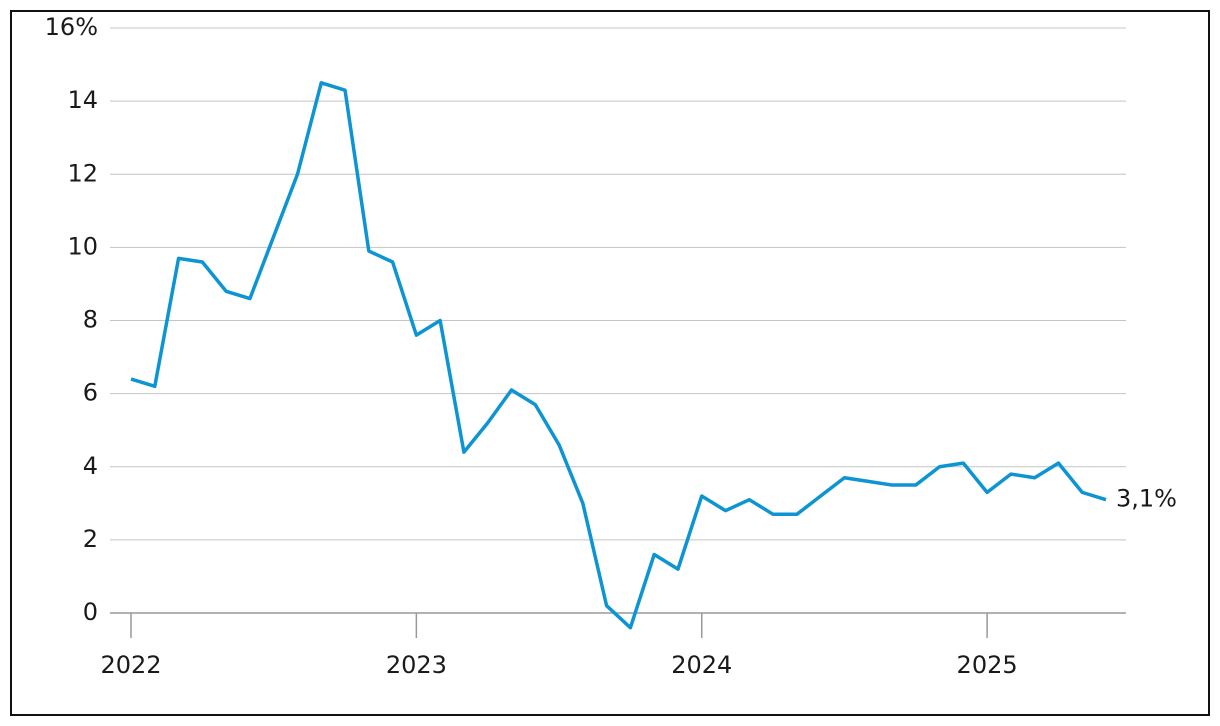  Describe the element at coordinates (701, 665) in the screenshot. I see `x-tick-label: 2024` at that location.